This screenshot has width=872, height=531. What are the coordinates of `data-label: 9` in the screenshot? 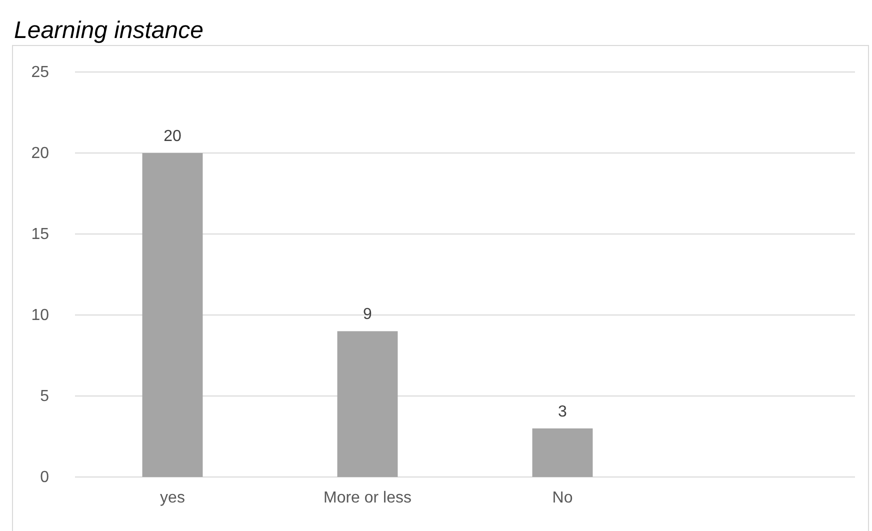 It's located at (367, 315).